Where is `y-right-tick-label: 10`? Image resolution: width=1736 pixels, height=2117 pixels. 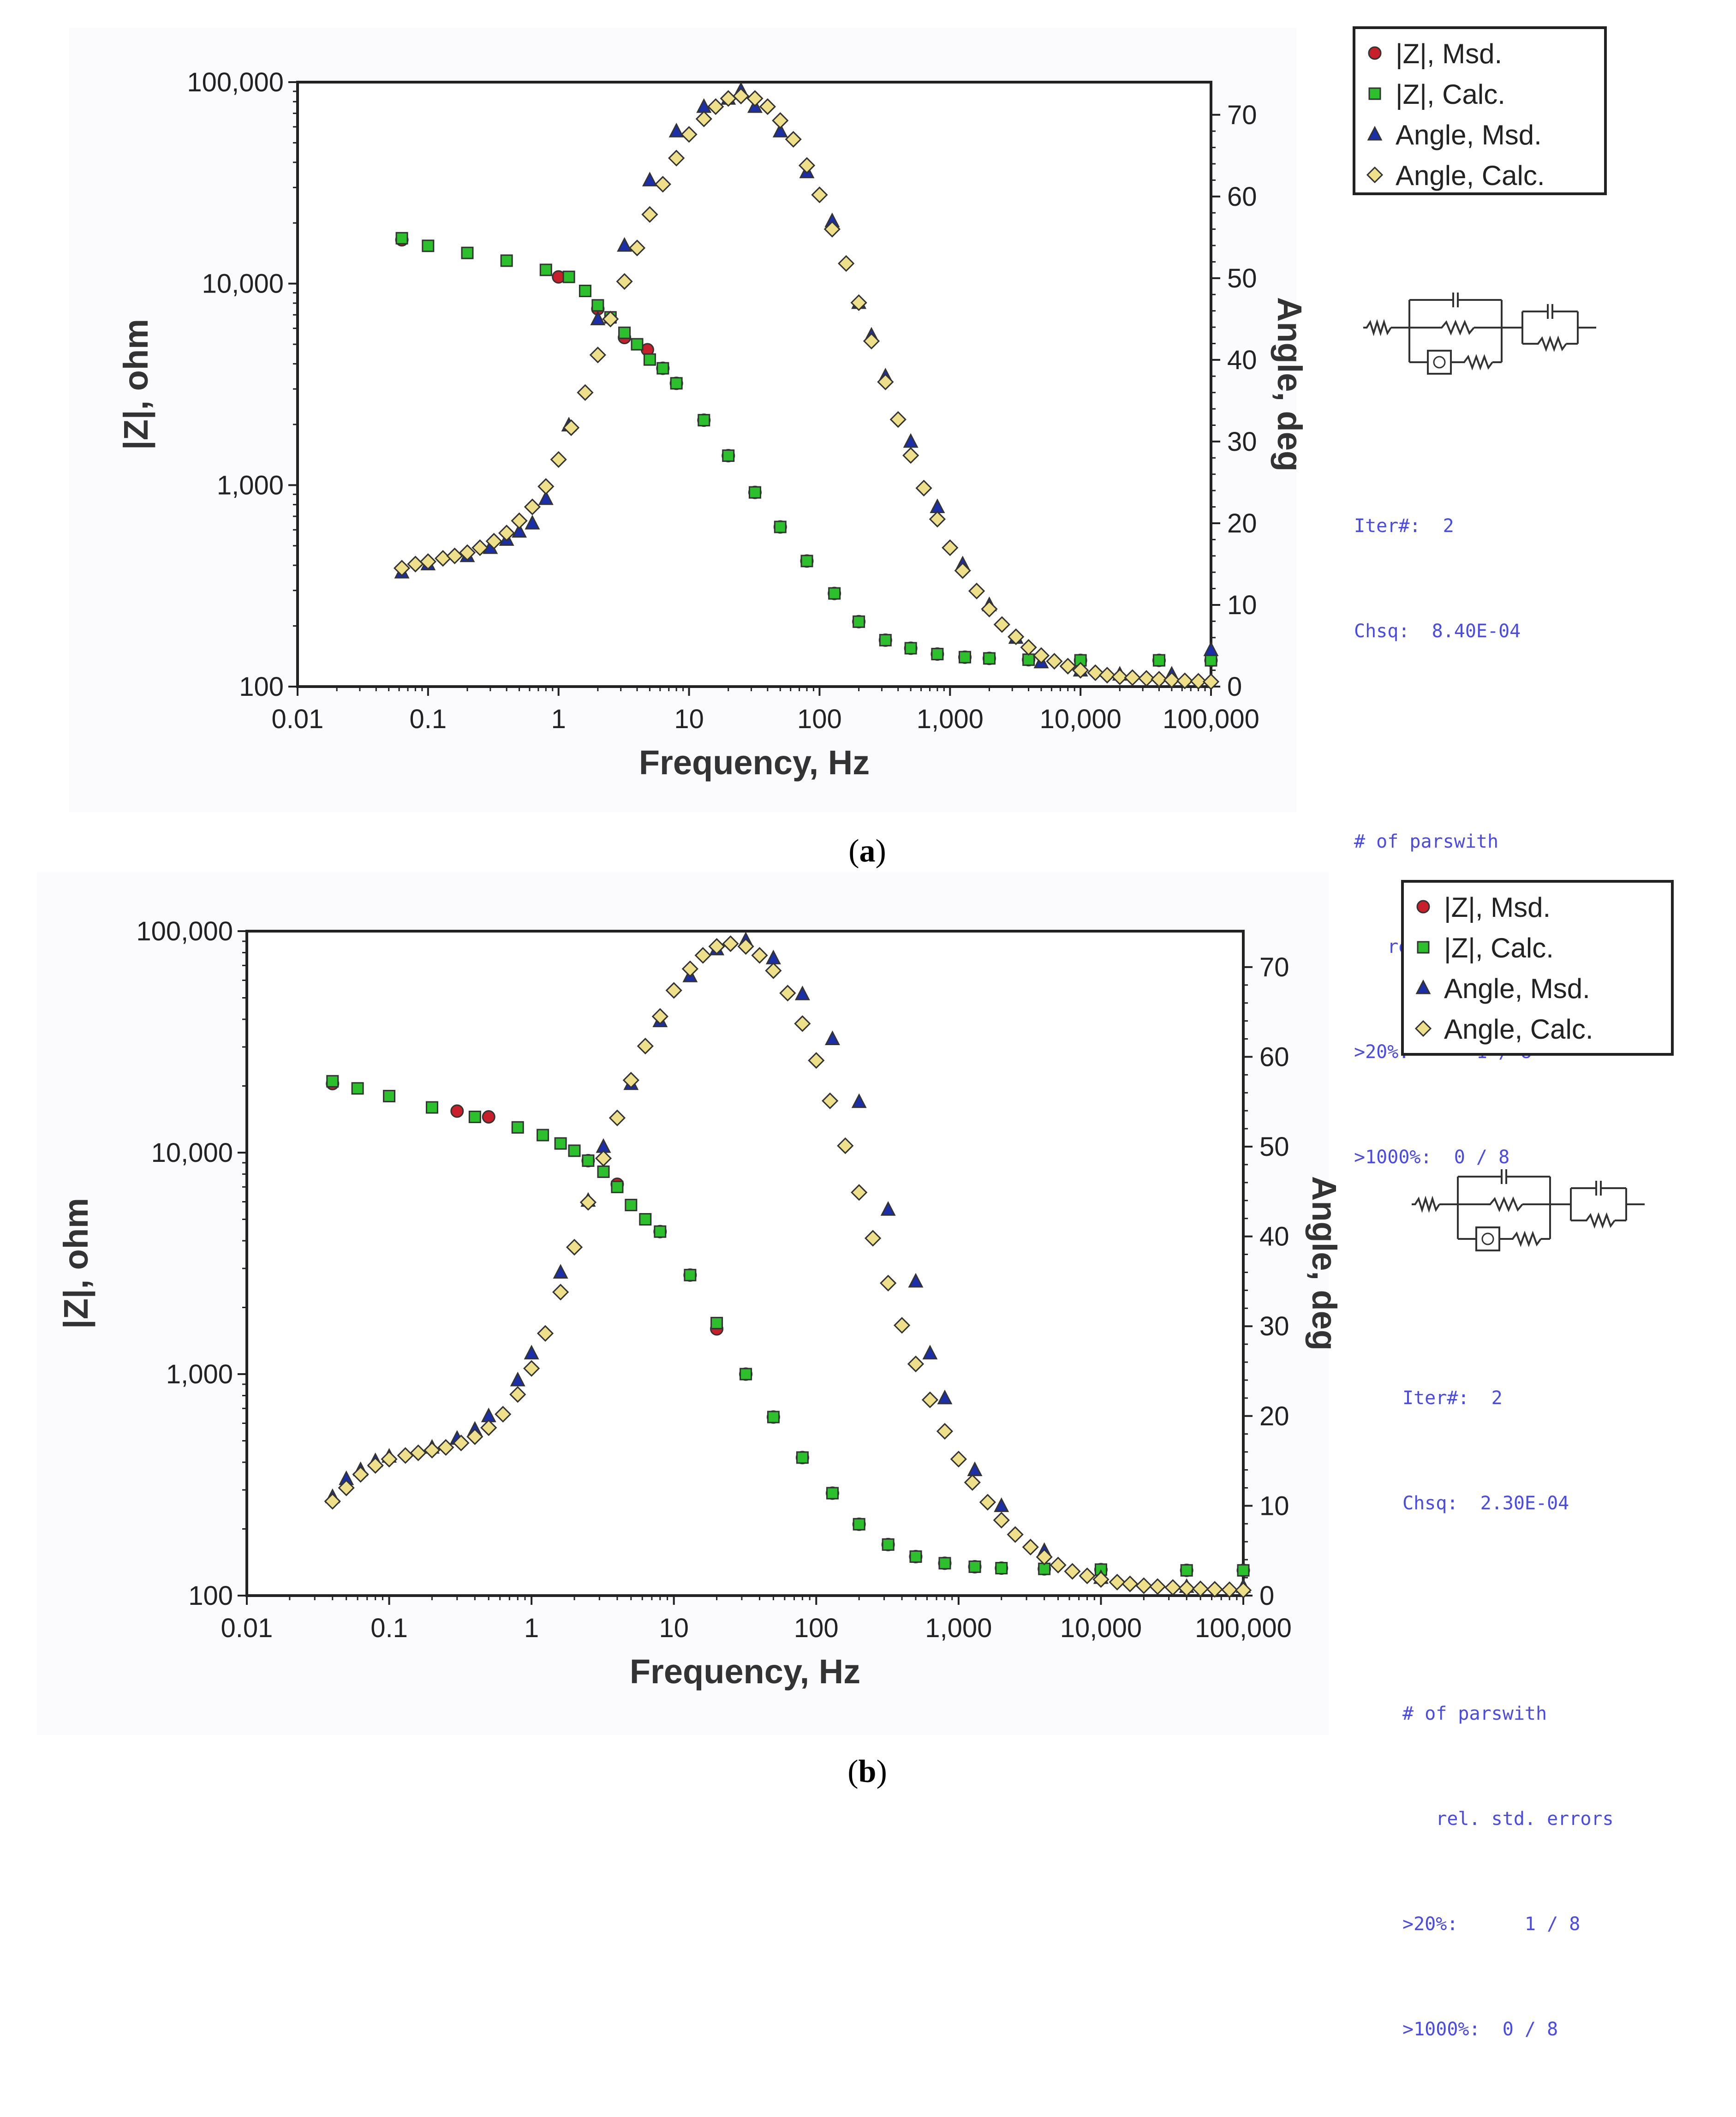 y-right-tick-label: 10 is located at coordinates (1242, 605).